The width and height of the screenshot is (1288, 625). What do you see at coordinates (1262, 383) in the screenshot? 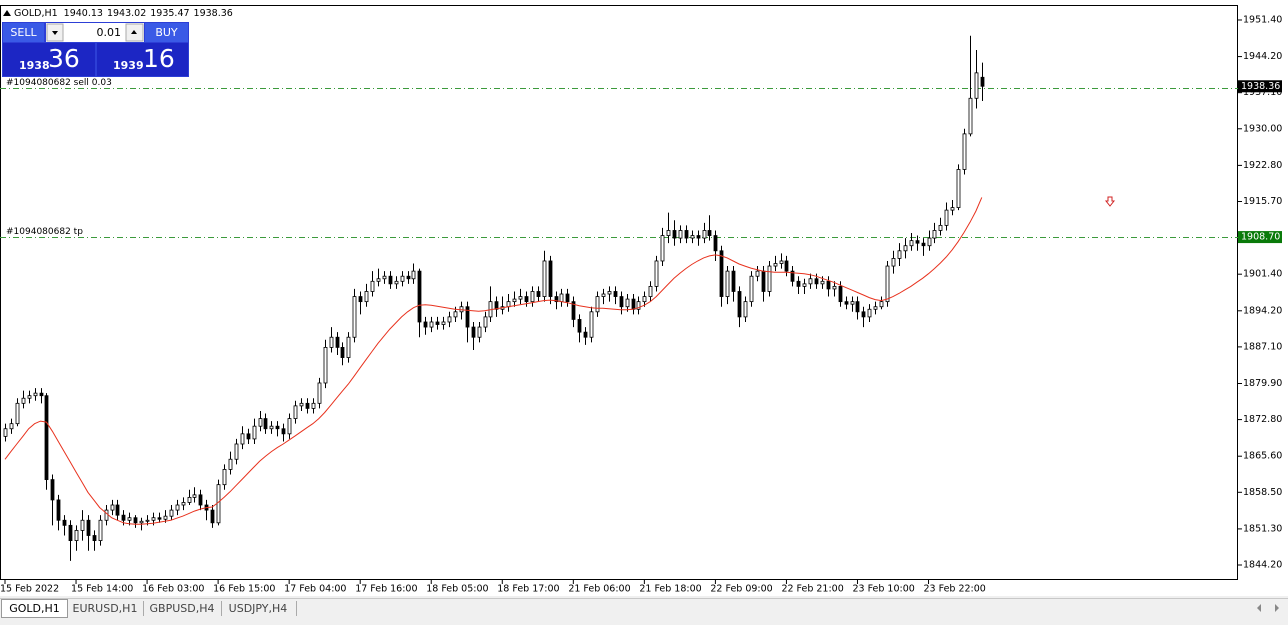
I see `y-tick-label: 1879.90` at bounding box center [1262, 383].